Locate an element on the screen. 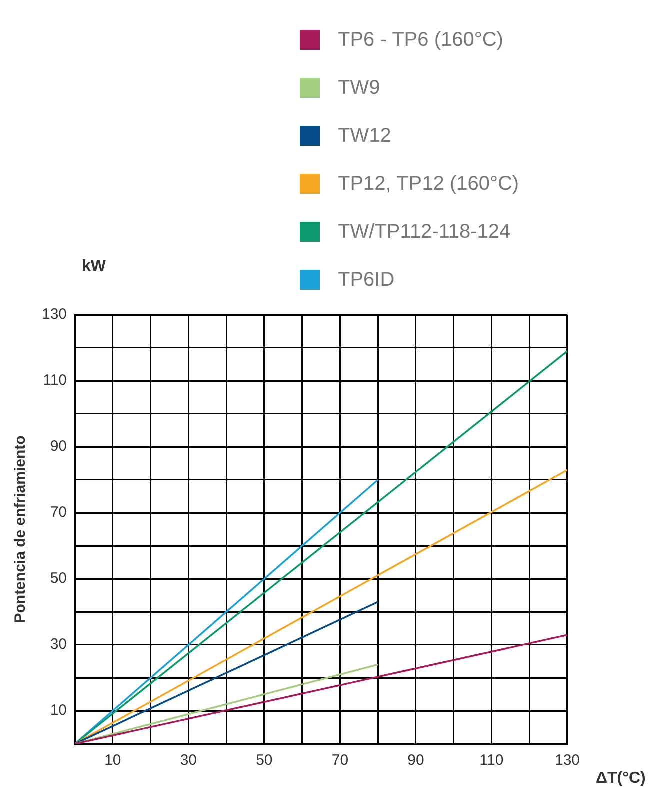 This screenshot has height=787, width=657. legend-label: TW12 is located at coordinates (365, 136).